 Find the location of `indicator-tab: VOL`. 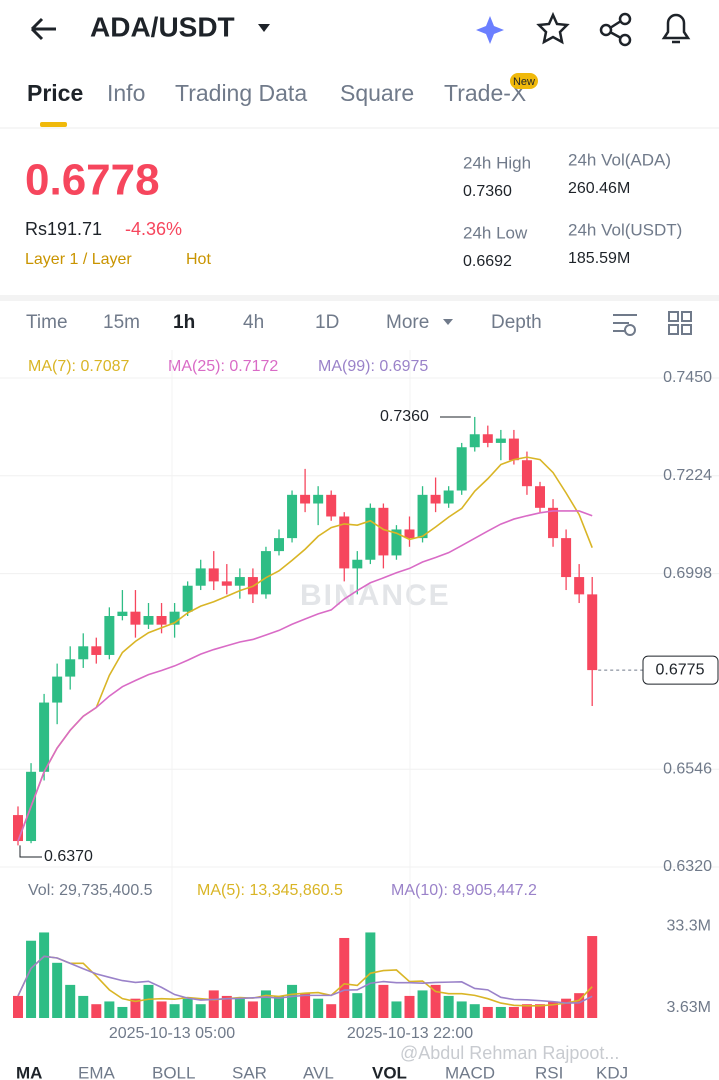

indicator-tab: VOL is located at coordinates (389, 1071).